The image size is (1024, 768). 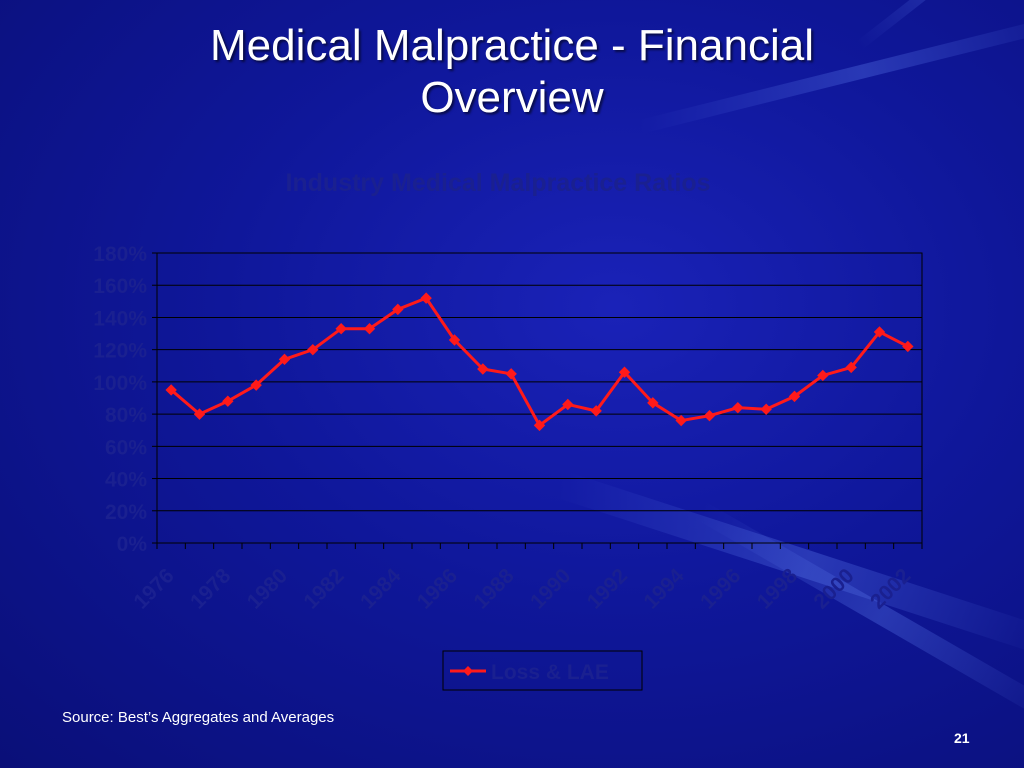 What do you see at coordinates (497, 183) in the screenshot?
I see `chart-title: Industry Medical Malpractice Ratios` at bounding box center [497, 183].